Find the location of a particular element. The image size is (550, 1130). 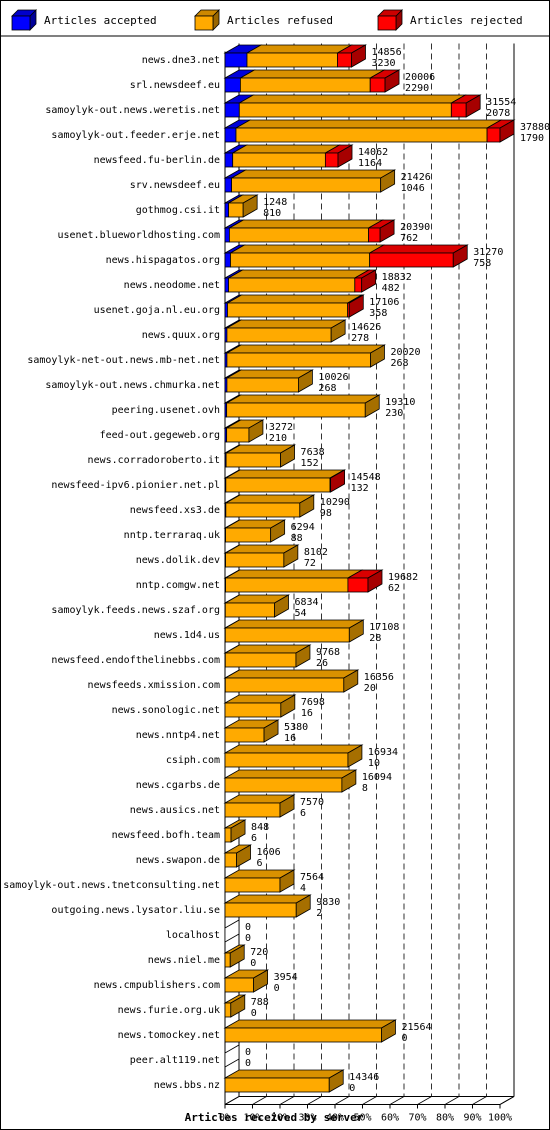

total-value-label: 14062 is located at coordinates (373, 152).